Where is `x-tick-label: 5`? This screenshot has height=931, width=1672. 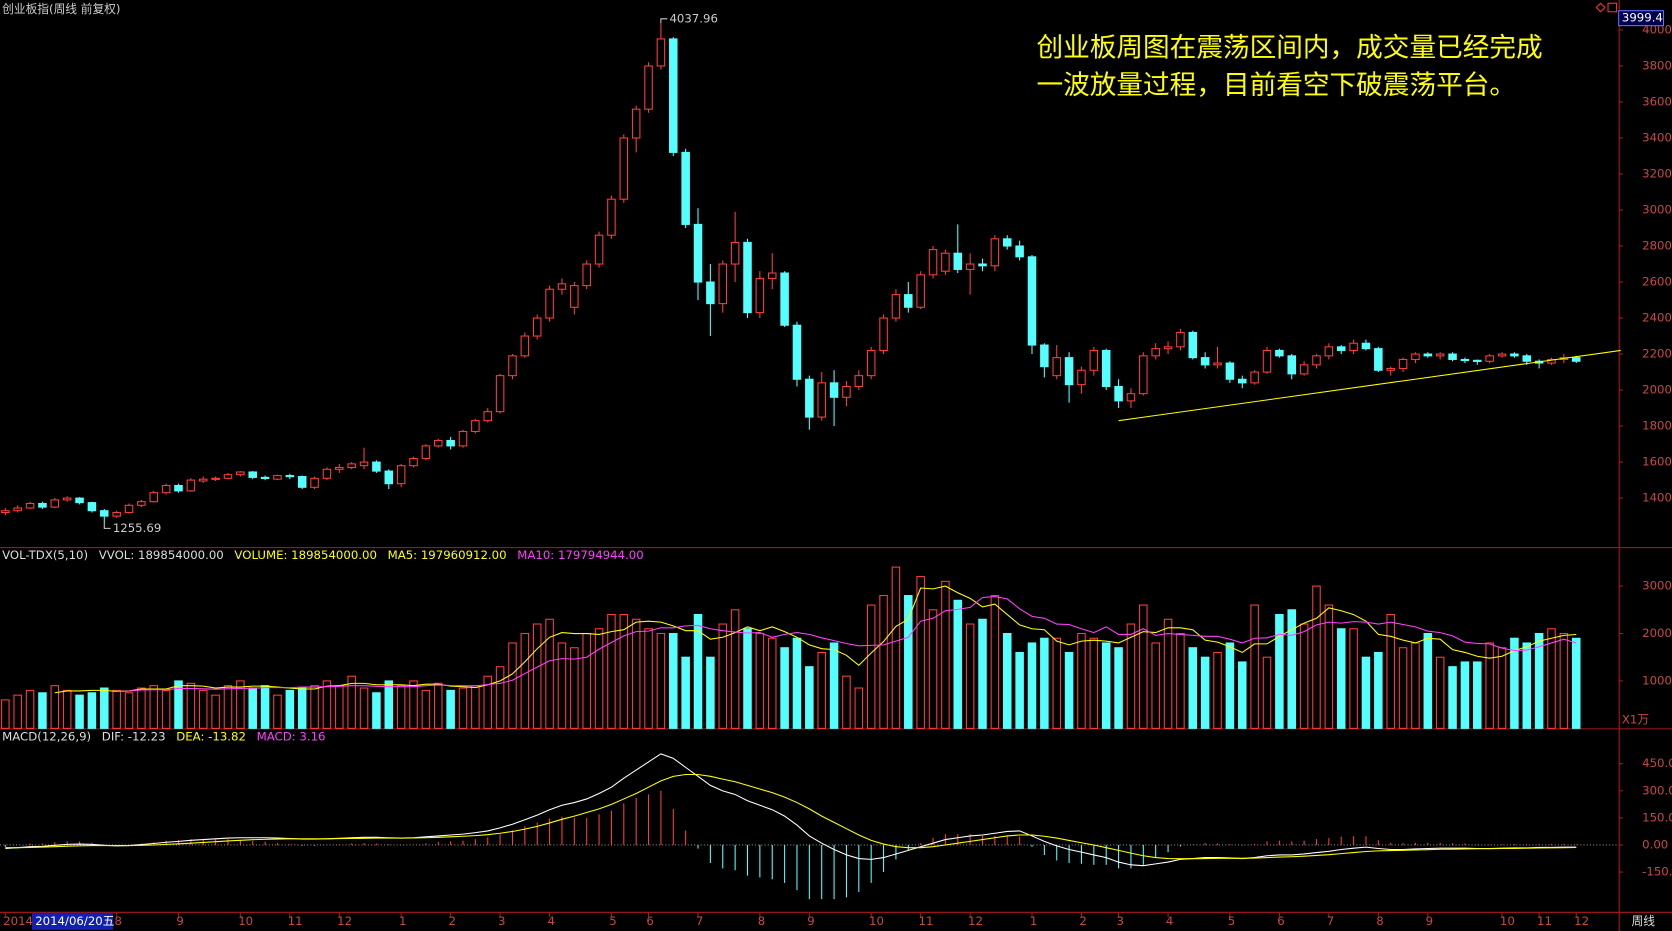
x-tick-label: 5 is located at coordinates (1231, 921).